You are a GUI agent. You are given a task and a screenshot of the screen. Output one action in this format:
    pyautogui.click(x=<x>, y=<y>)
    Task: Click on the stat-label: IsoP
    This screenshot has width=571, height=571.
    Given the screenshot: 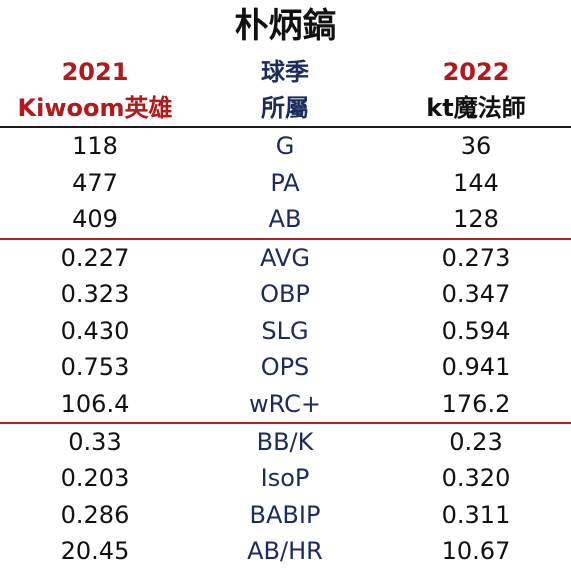 What is the action you would take?
    pyautogui.click(x=285, y=478)
    